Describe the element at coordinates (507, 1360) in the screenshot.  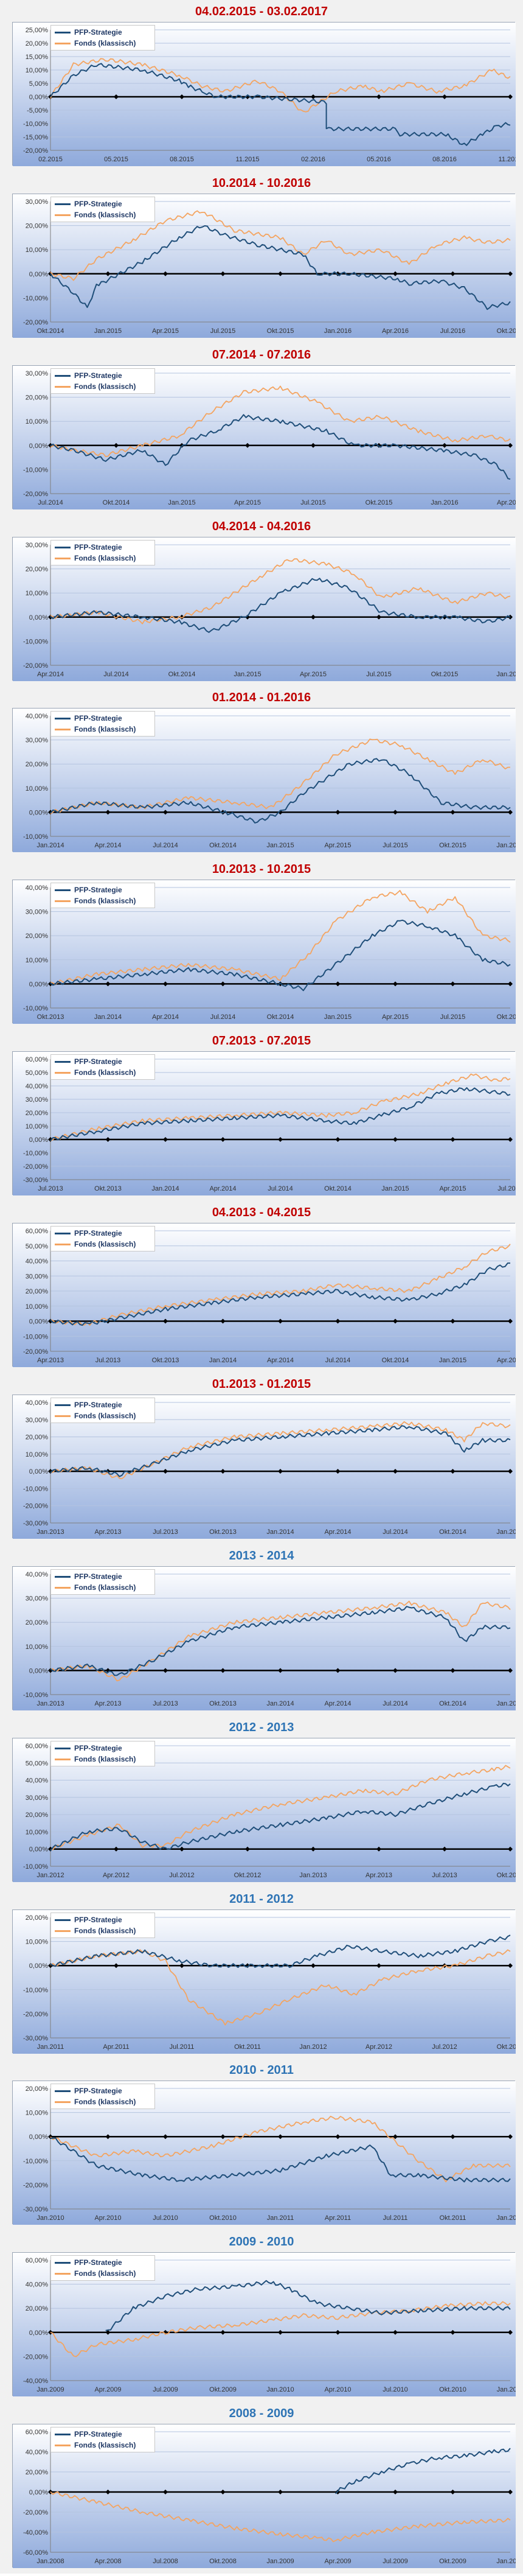
I see `x-tick-label: Apr.2015` at that location.